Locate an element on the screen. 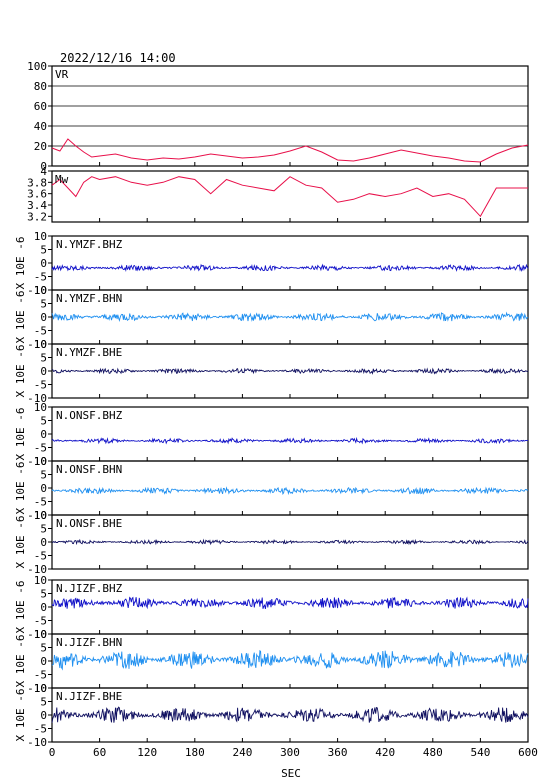 Image resolution: width=554 pixels, height=781 pixels. seismogram-n-jizf-bhz-ytick-label: 10 is located at coordinates (40, 580).